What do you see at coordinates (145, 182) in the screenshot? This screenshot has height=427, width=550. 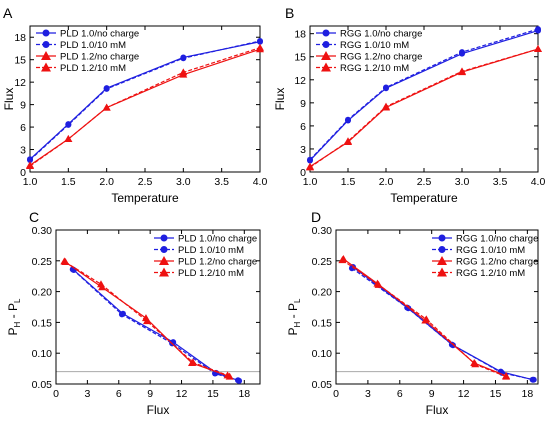 I see `panel-a-xtick-label: 2.5` at bounding box center [145, 182].